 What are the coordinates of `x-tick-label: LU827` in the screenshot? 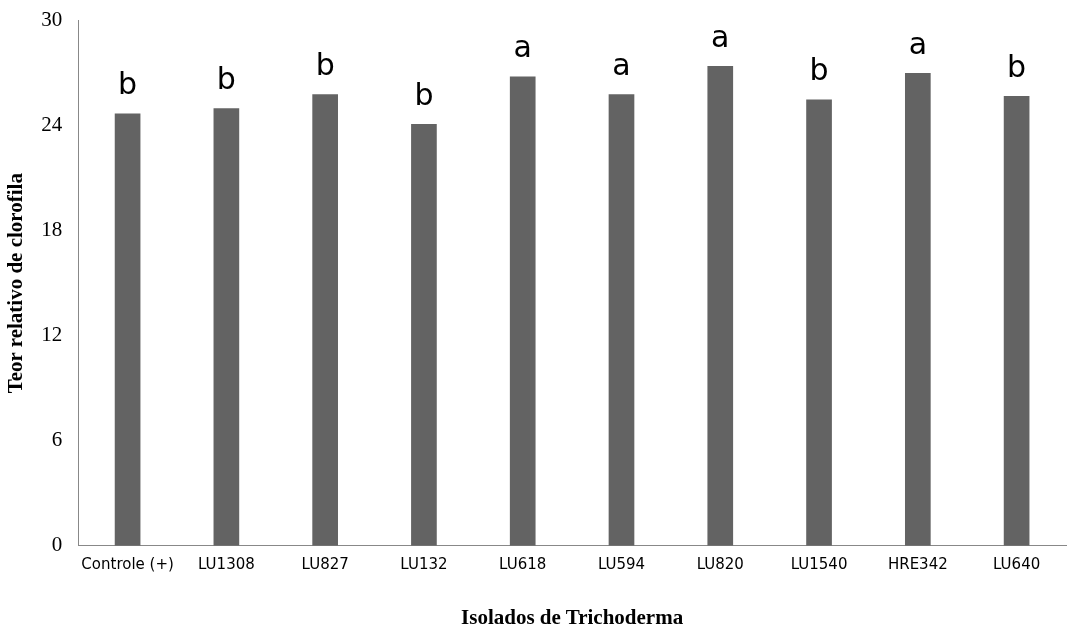 It's located at (325, 563).